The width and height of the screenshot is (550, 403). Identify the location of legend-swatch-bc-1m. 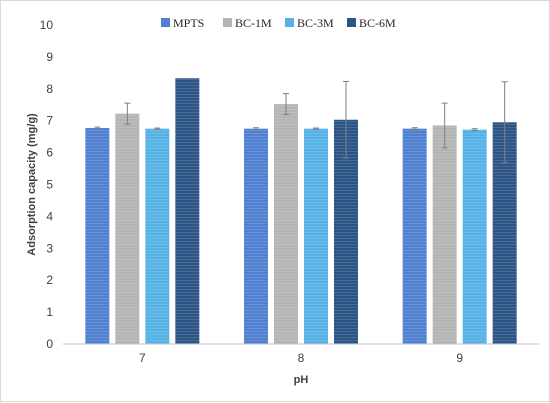
(227, 22).